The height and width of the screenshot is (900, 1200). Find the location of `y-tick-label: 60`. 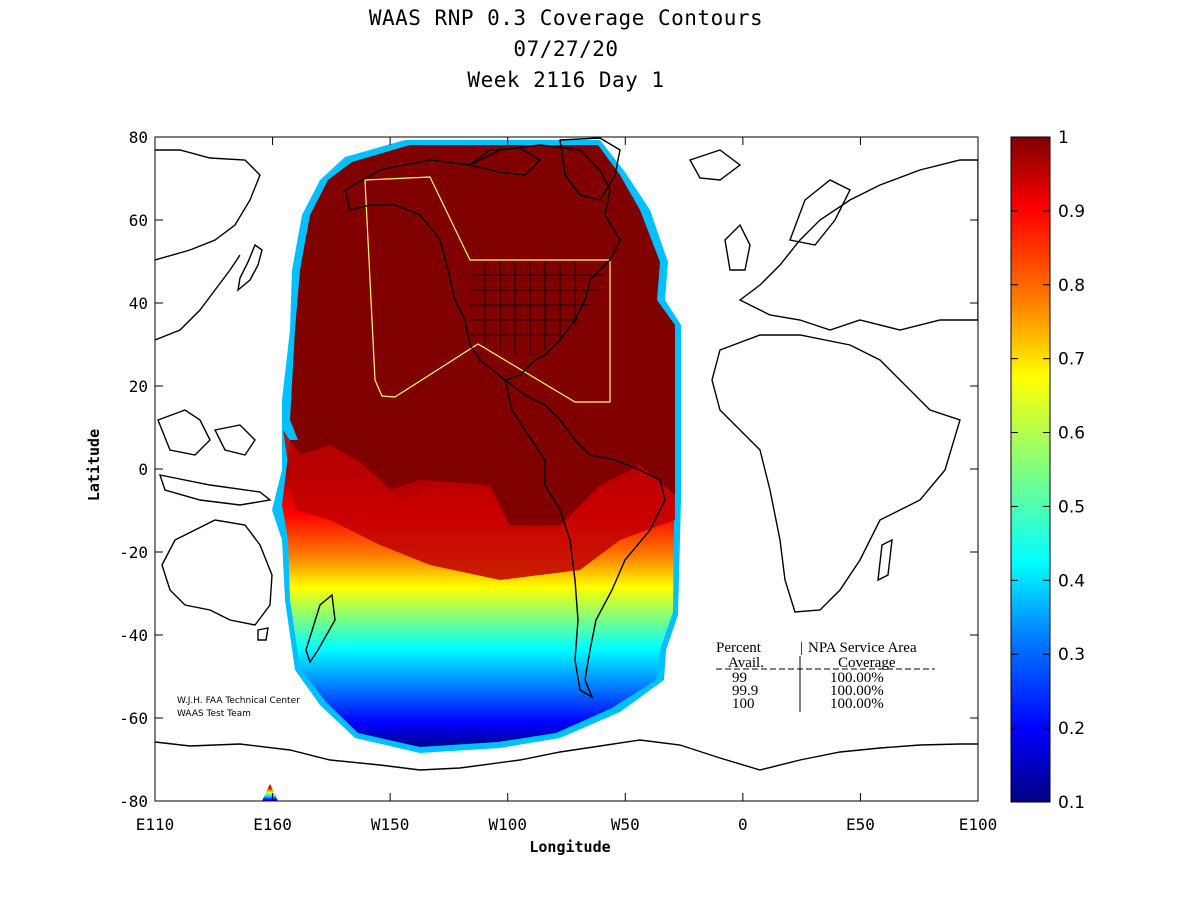

y-tick-label: 60 is located at coordinates (138, 220).